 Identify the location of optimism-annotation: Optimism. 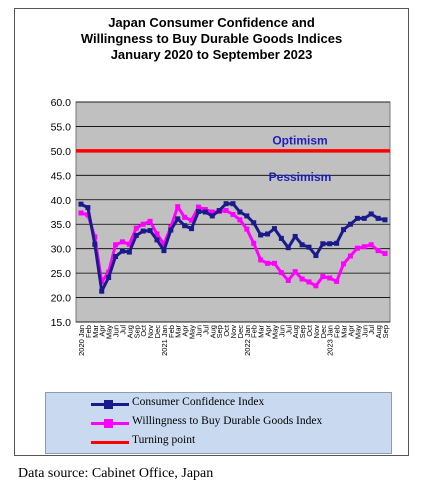
(299, 141).